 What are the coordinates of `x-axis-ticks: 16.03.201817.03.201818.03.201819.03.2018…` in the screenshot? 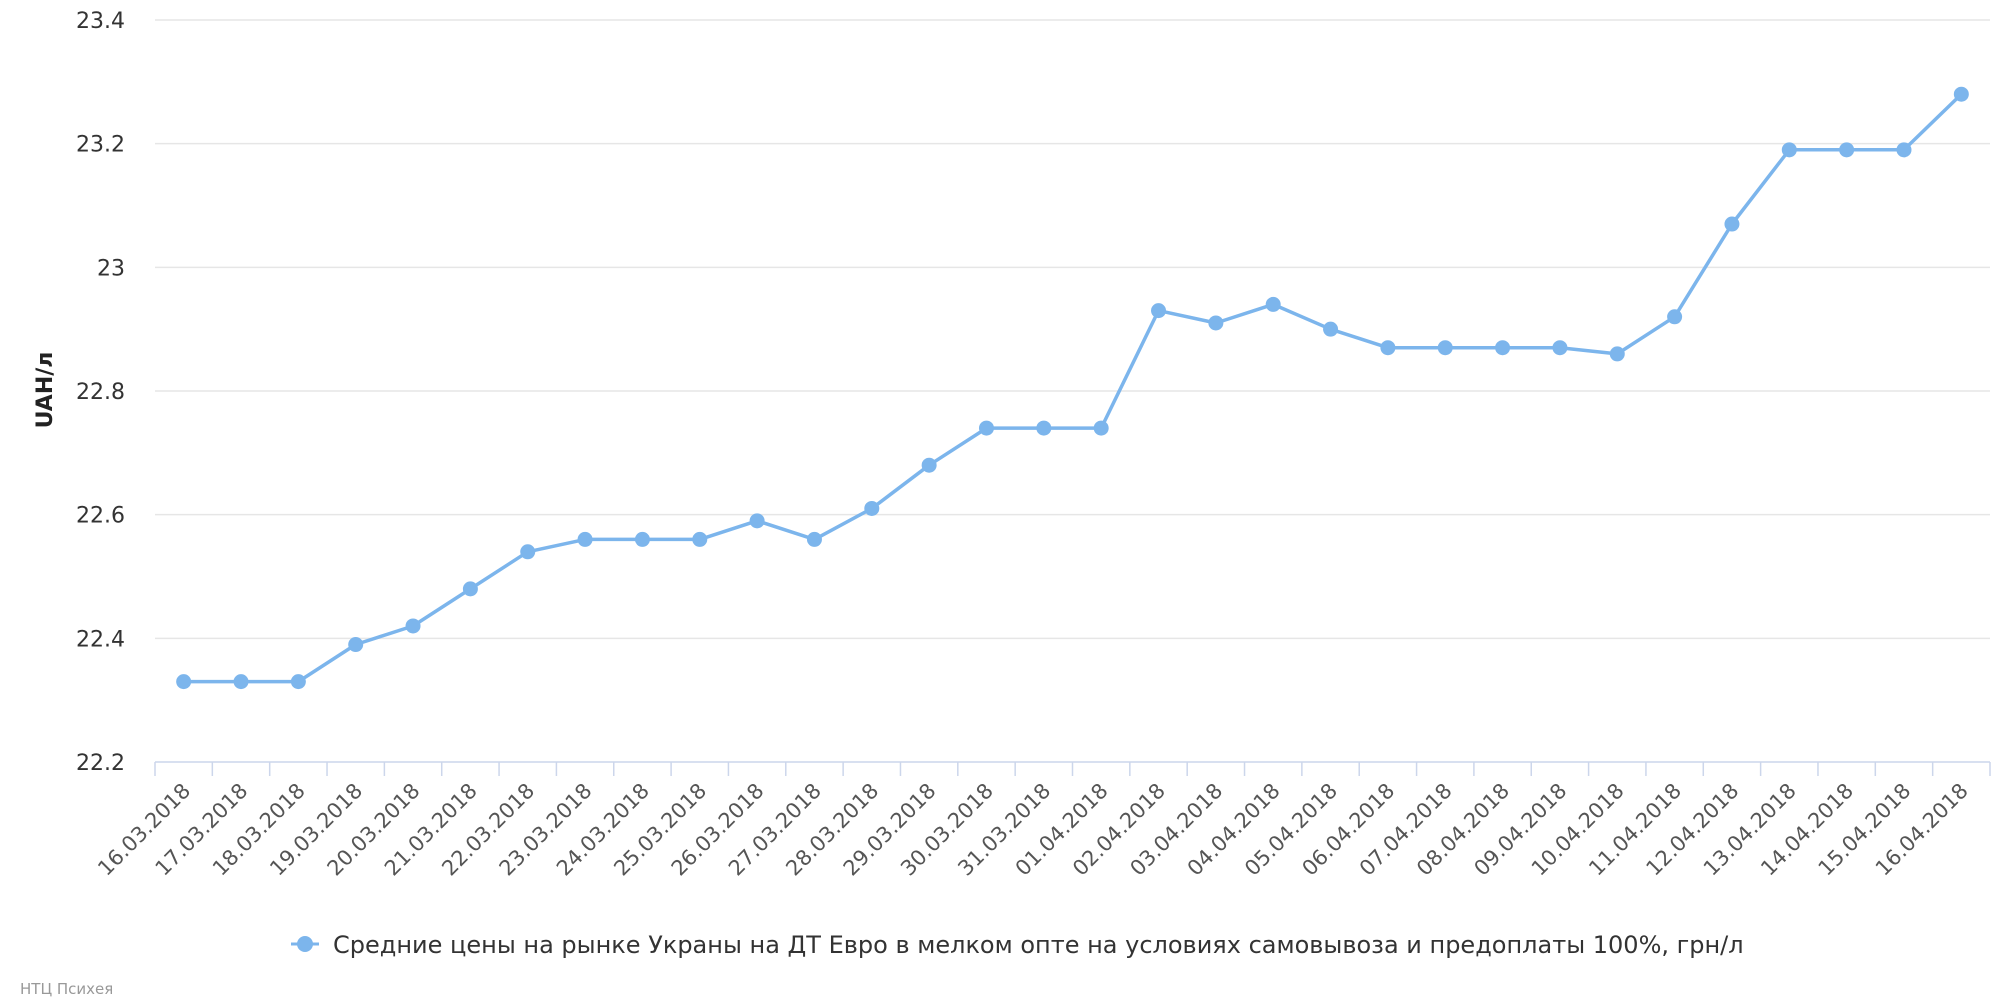 It's located at (1042, 821).